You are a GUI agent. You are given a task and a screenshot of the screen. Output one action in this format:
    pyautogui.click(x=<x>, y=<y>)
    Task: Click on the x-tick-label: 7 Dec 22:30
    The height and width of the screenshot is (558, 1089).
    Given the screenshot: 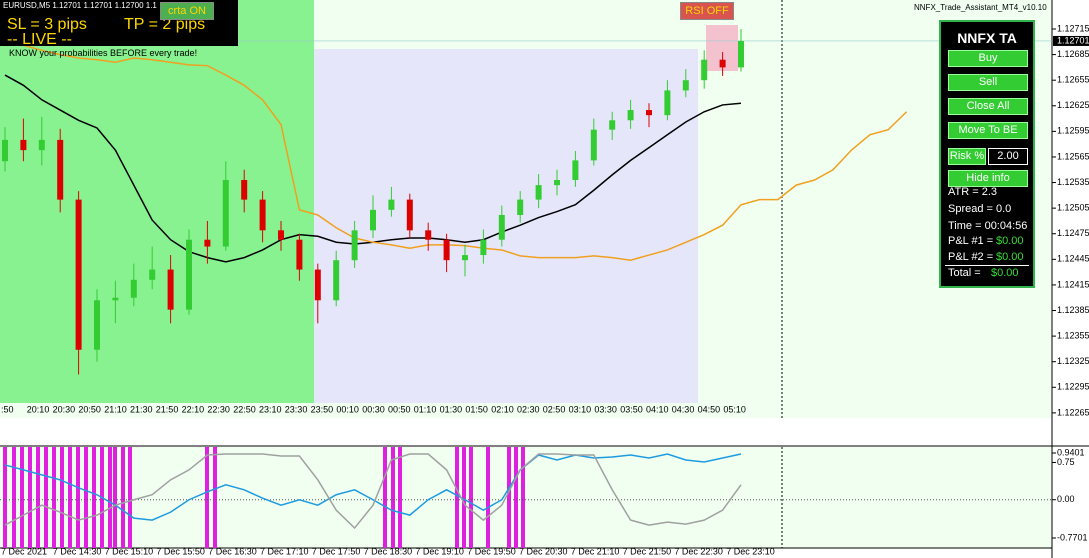 What is the action you would take?
    pyautogui.click(x=698, y=551)
    